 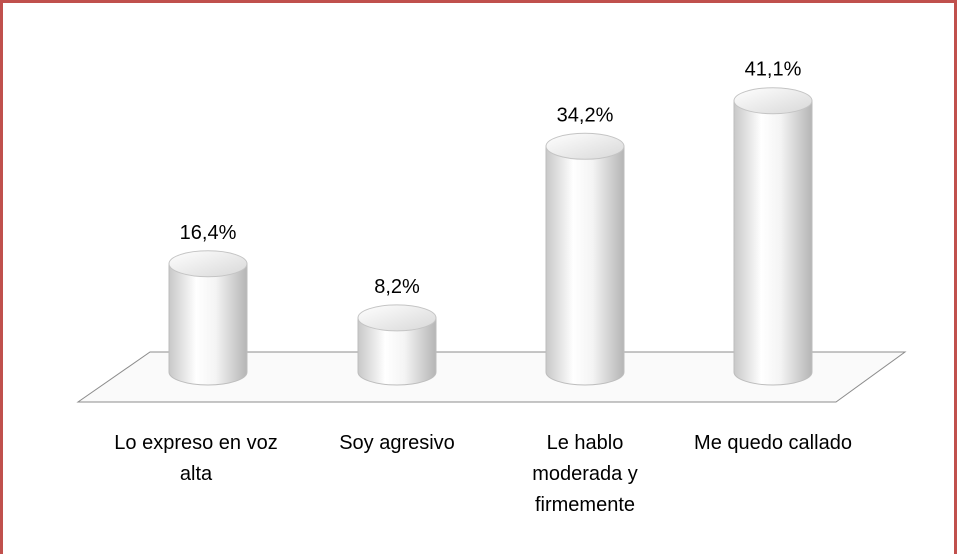 I want to click on floor, so click(x=491, y=377).